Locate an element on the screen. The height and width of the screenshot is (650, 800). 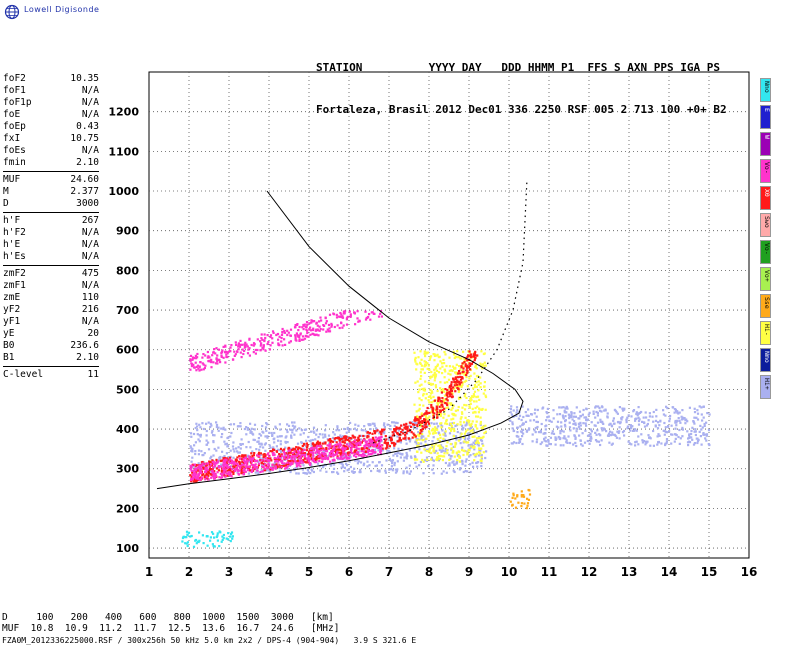
param-name: foF2 is located at coordinates (14, 78).